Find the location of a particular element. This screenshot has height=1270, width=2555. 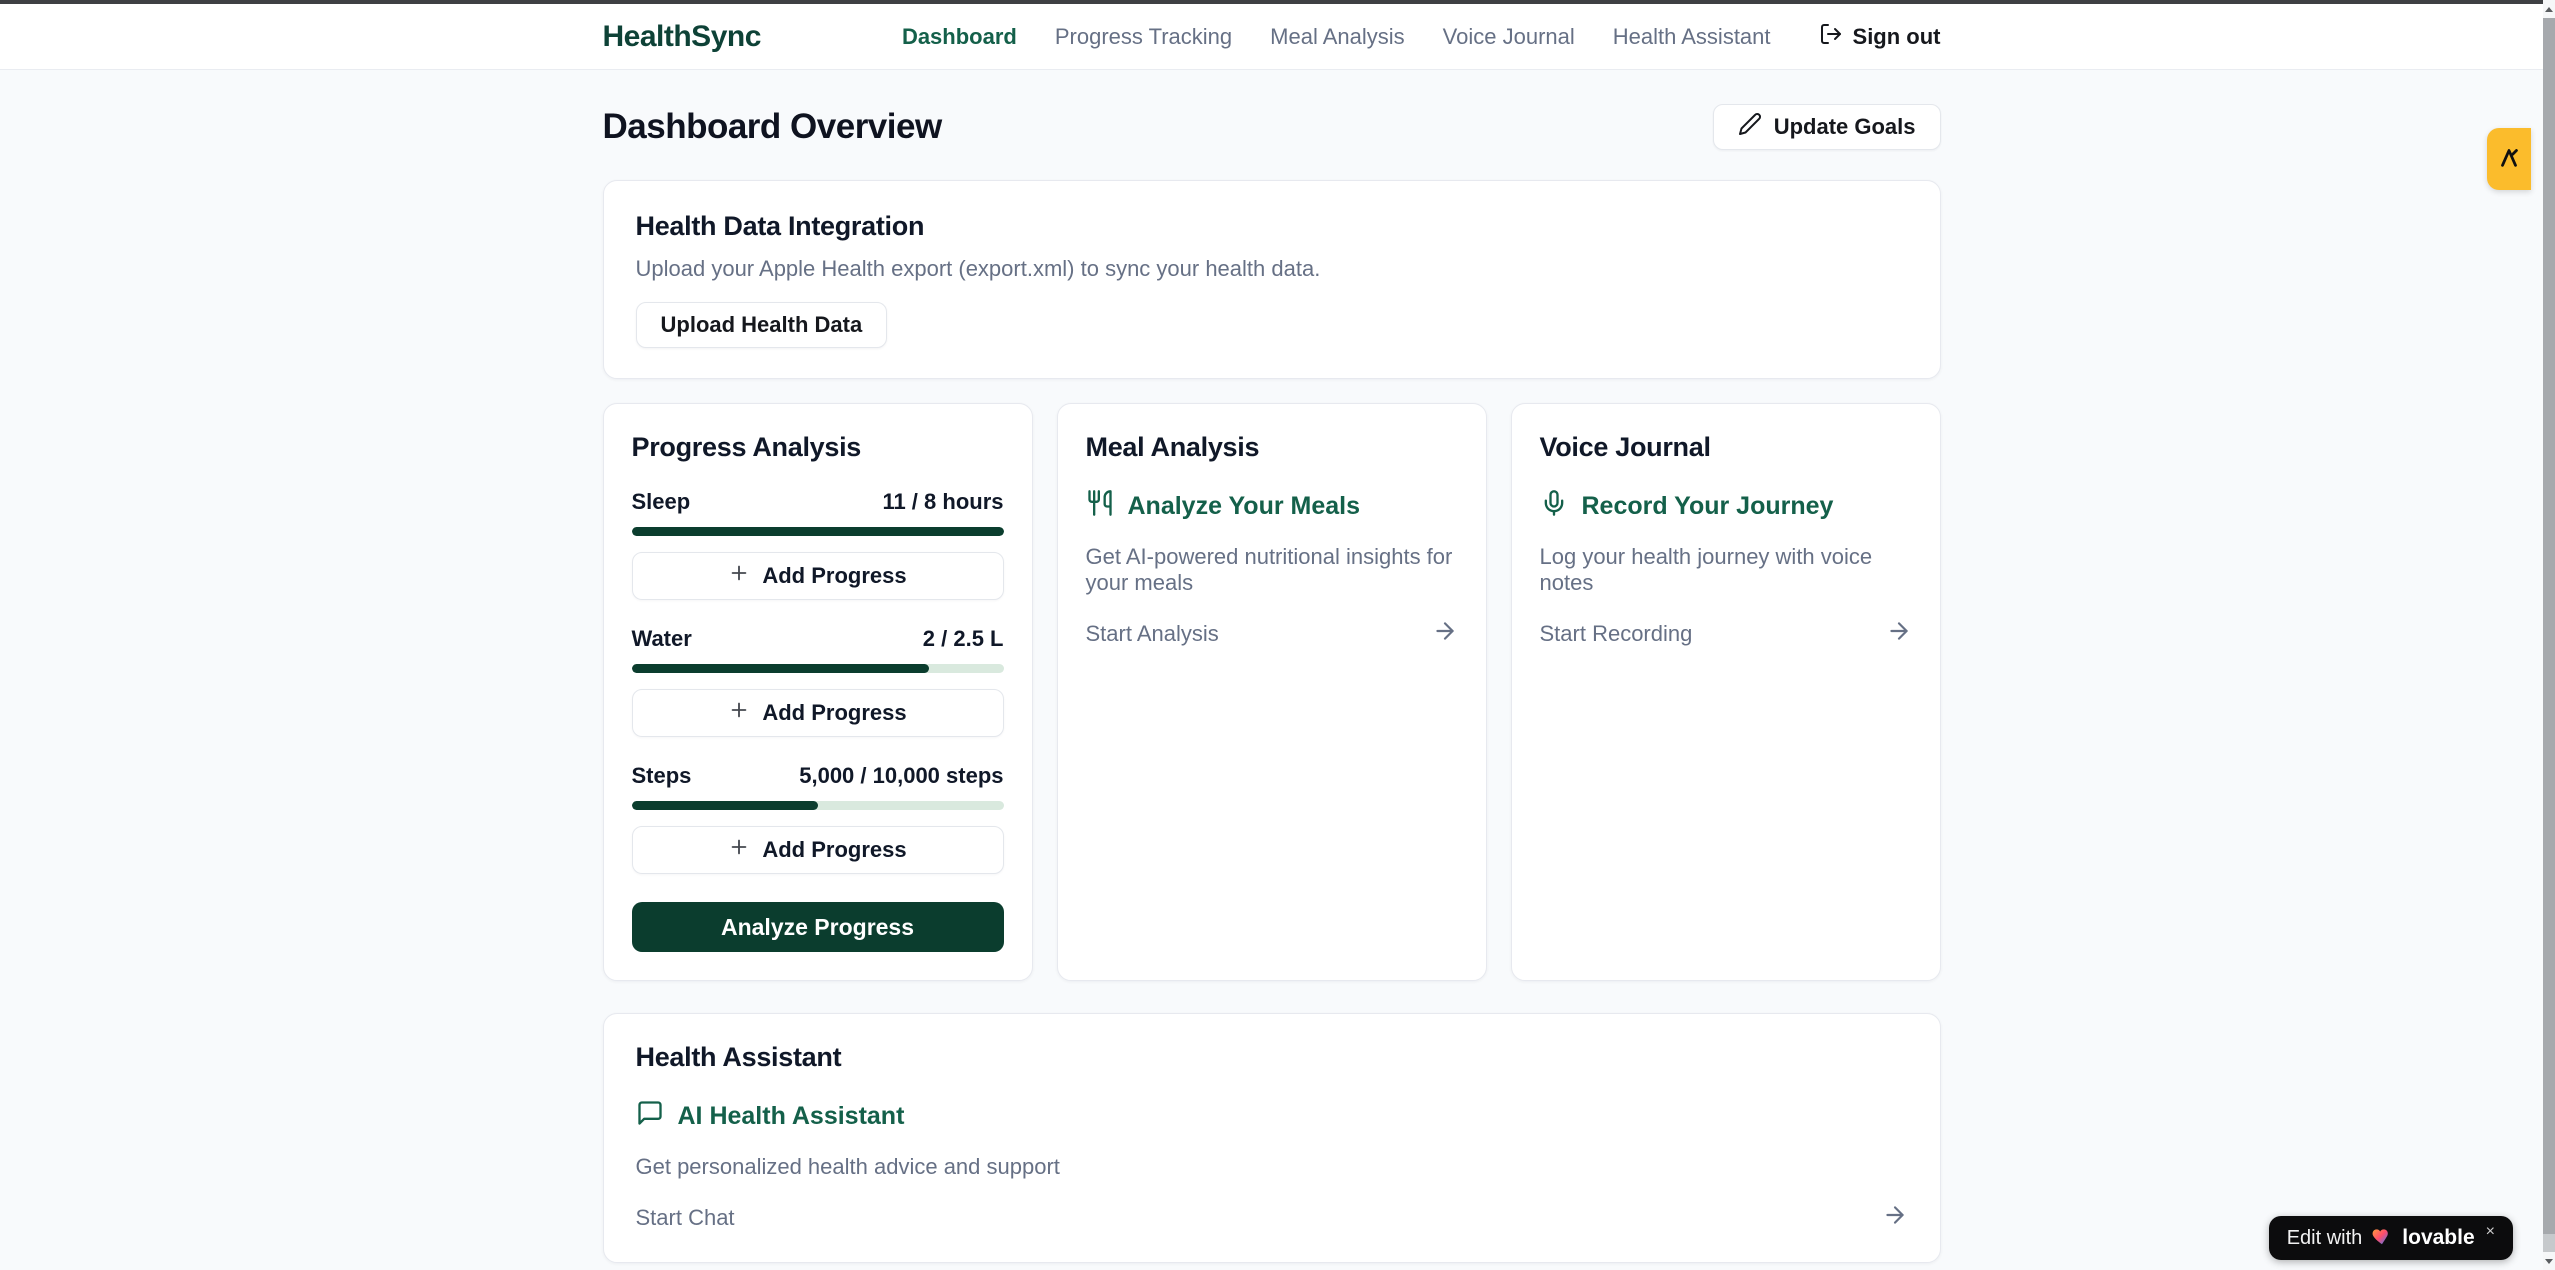

page-title: Dashboard Overview is located at coordinates (772, 126).